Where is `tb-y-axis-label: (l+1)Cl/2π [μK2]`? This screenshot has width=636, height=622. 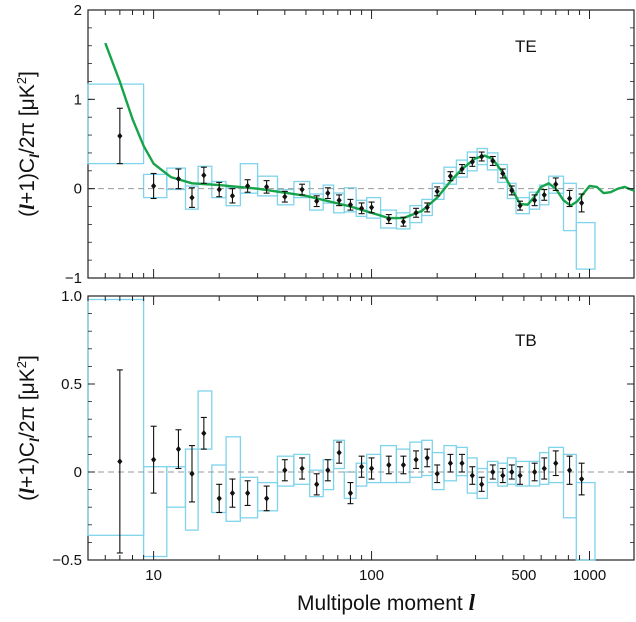
tb-y-axis-label: (l+1)Cl/2π [μK2] is located at coordinates (28, 428).